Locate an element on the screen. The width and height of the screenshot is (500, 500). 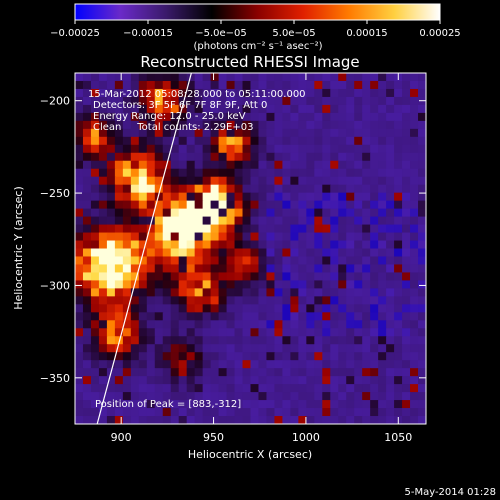
colorbar-tick-label: −5.0e−05 is located at coordinates (221, 33).